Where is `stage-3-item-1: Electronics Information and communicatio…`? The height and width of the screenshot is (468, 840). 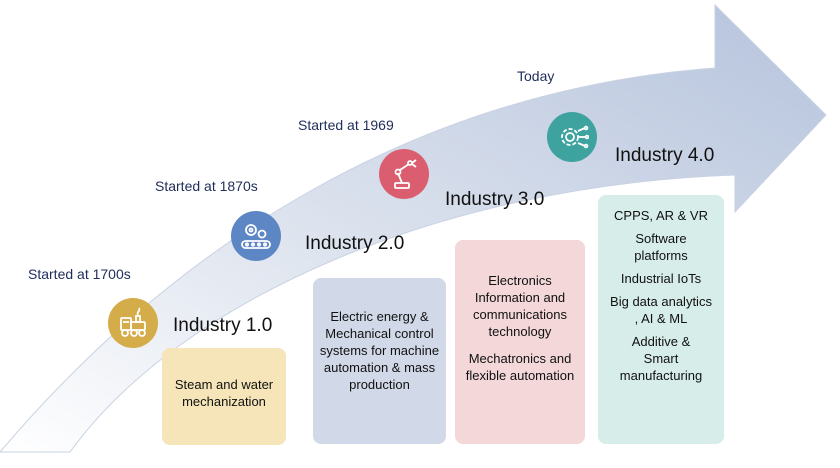 stage-3-item-1: Electronics Information and communicatio… is located at coordinates (520, 306).